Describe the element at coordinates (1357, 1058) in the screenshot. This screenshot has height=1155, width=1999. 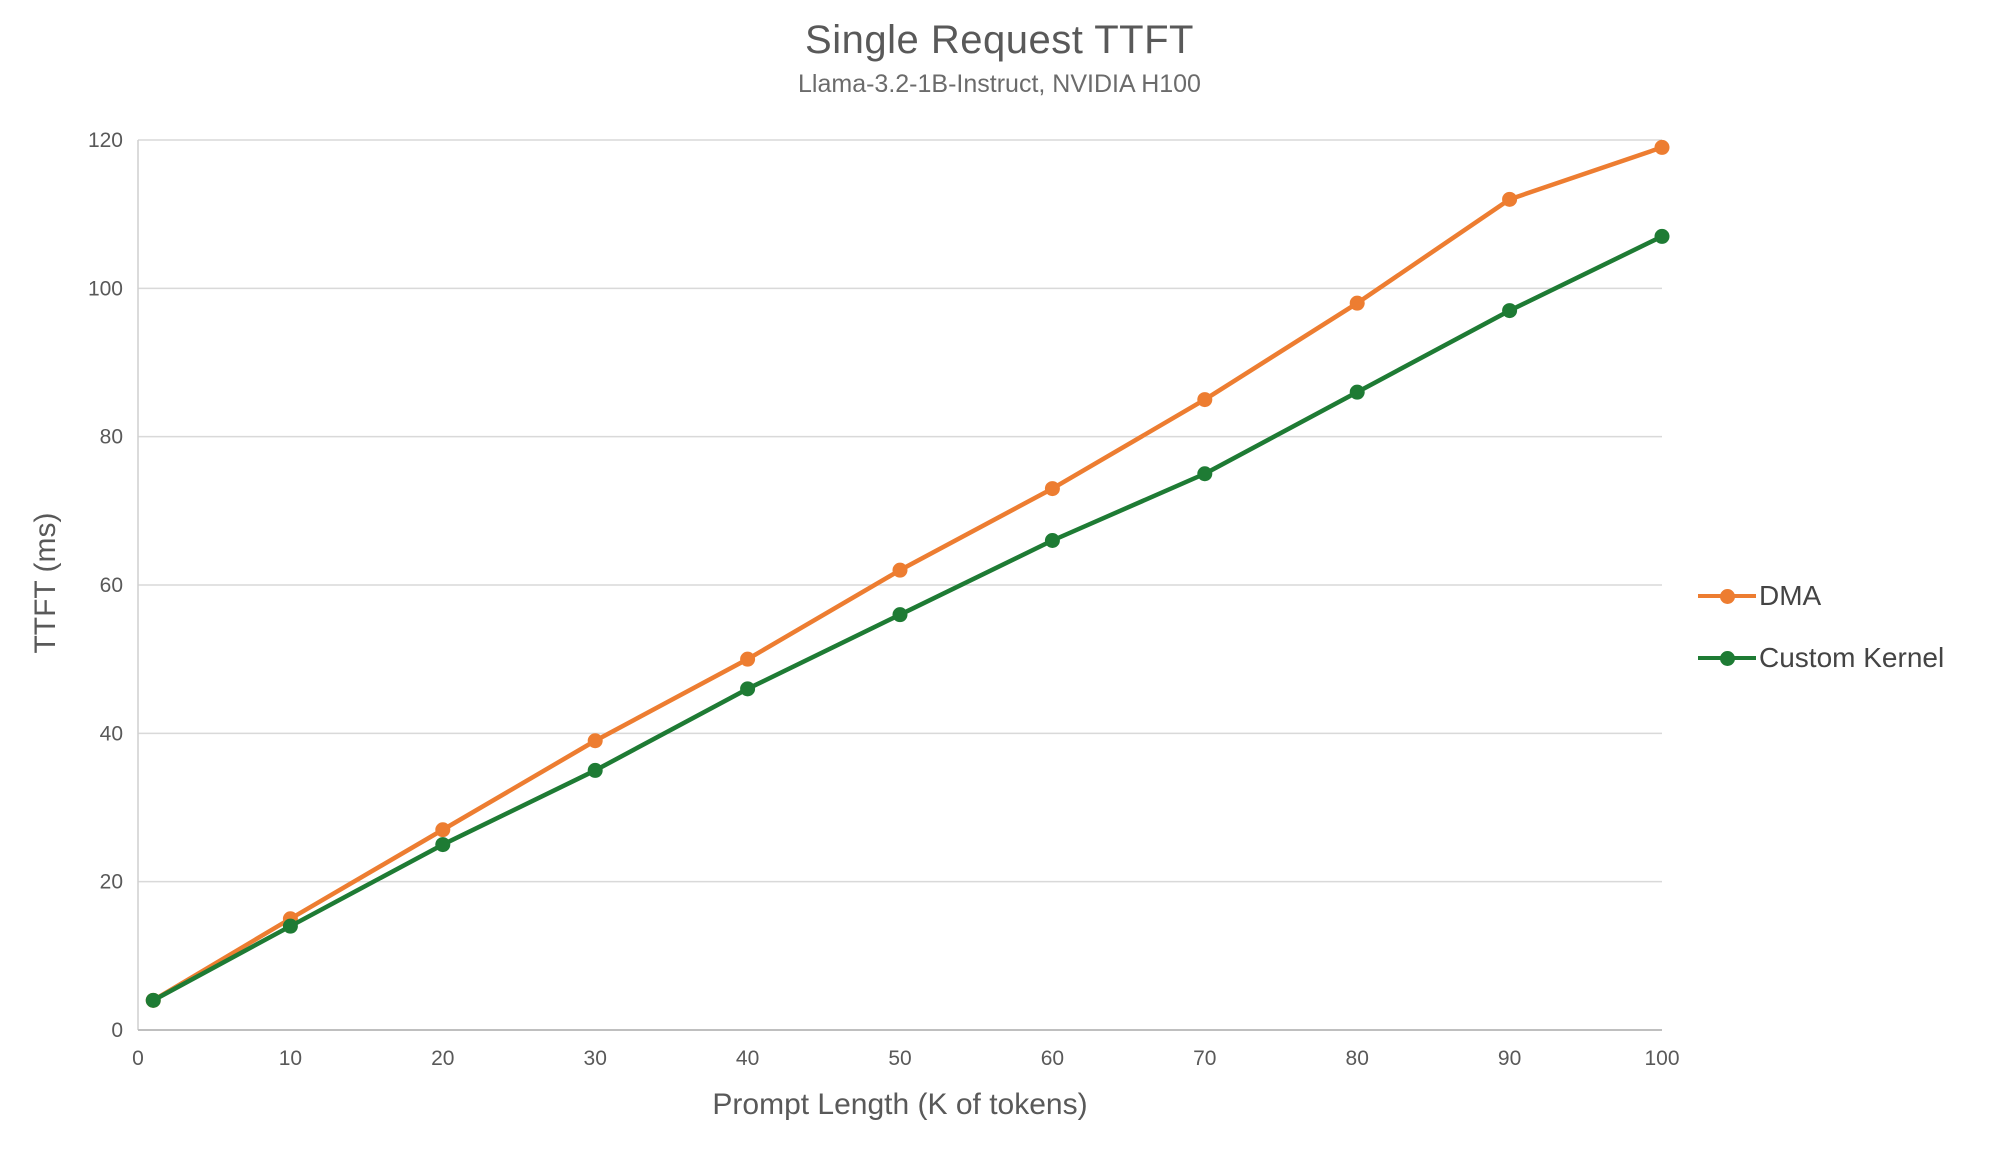
I see `x-tick-label: 80` at that location.